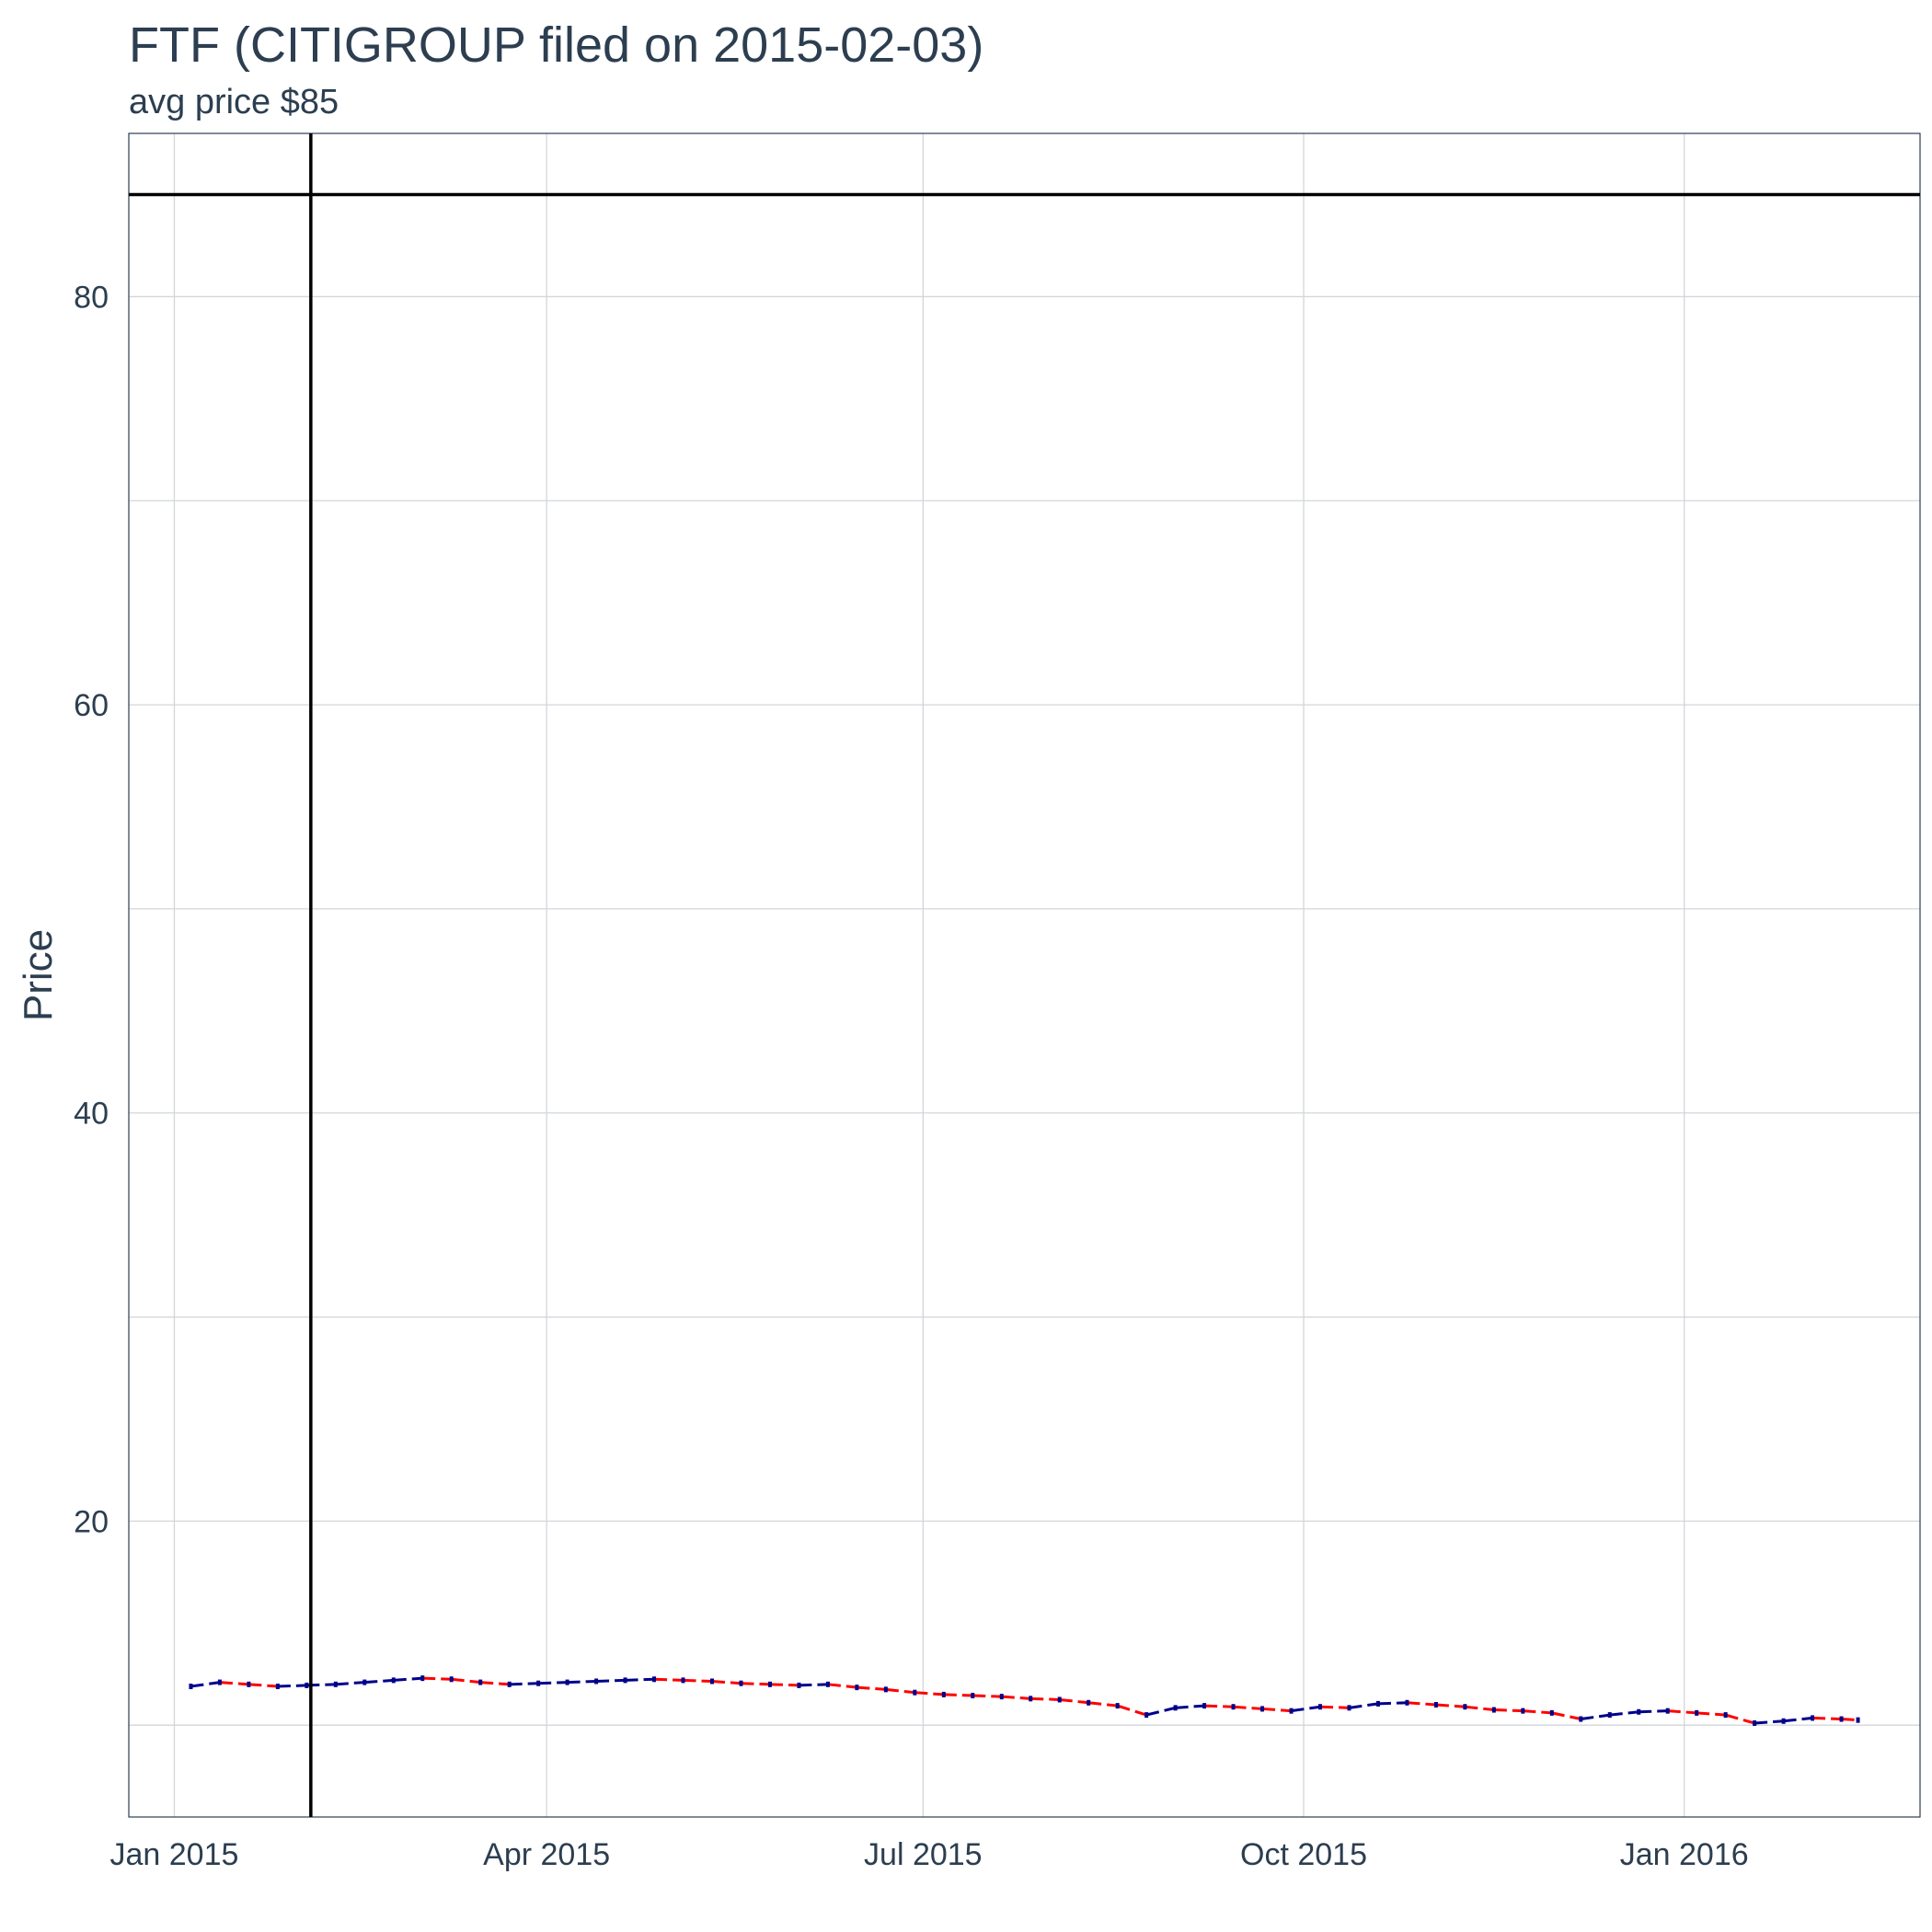 This screenshot has height=1932, width=1932. Describe the element at coordinates (1684, 1854) in the screenshot. I see `x-tick-label: Jan 2016` at that location.